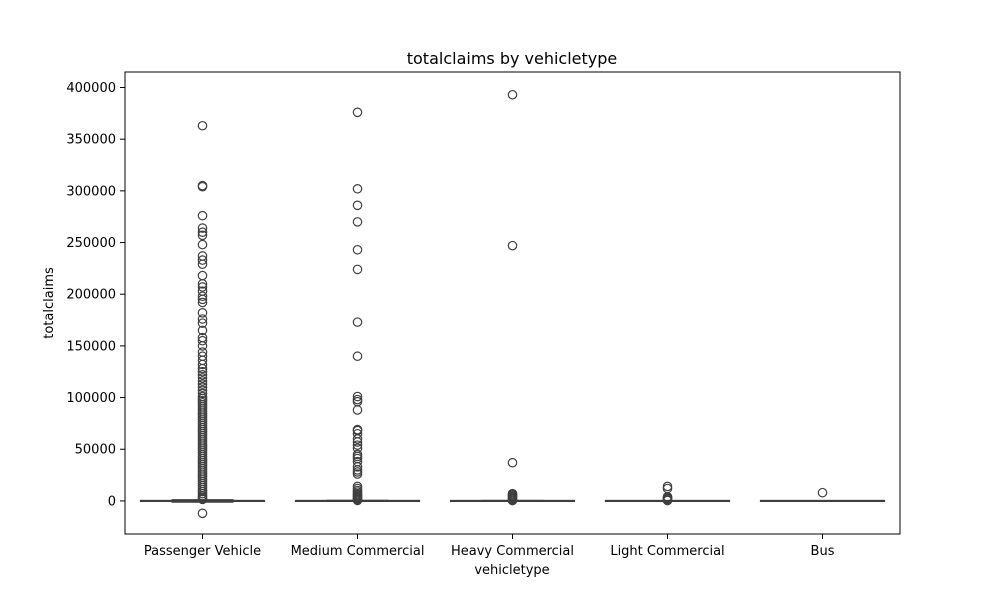  I want to click on y-axis-label: totalclaims, so click(49, 303).